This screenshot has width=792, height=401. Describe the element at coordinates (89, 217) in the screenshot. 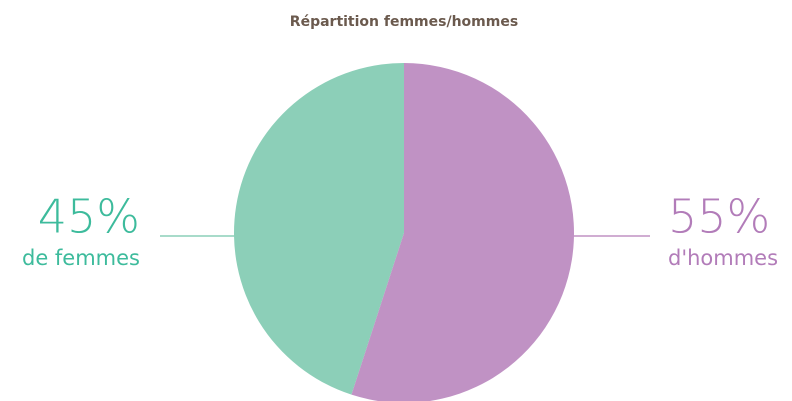

I see `value-label: 45%` at that location.